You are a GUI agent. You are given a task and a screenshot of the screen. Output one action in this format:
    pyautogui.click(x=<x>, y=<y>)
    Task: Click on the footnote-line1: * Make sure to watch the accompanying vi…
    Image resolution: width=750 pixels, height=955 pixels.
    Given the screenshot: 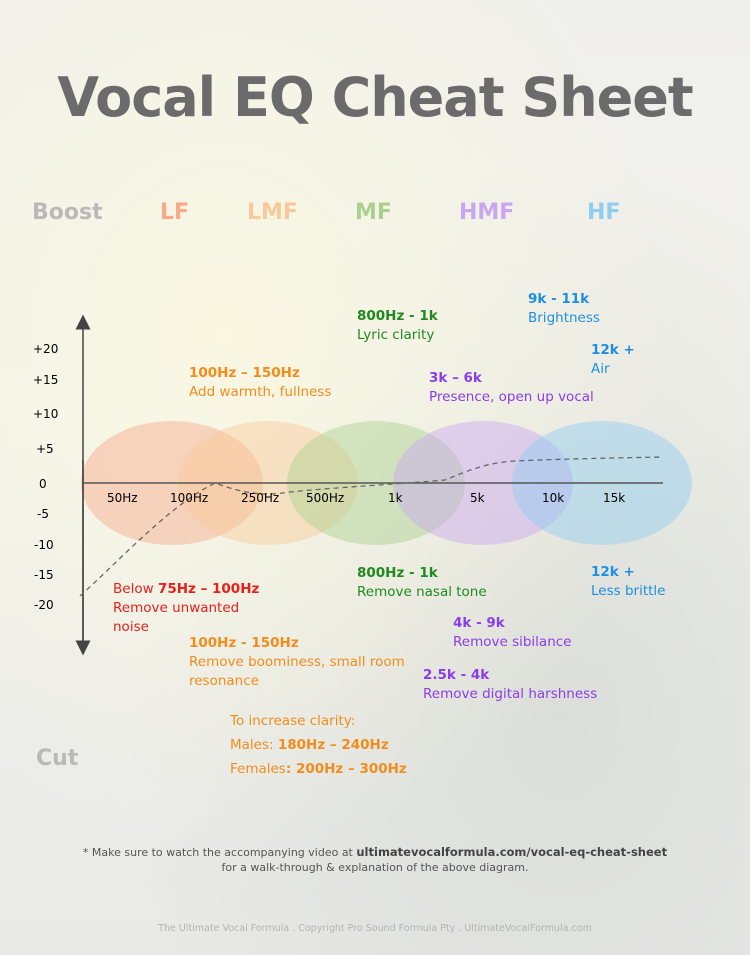 What is the action you would take?
    pyautogui.click(x=375, y=852)
    